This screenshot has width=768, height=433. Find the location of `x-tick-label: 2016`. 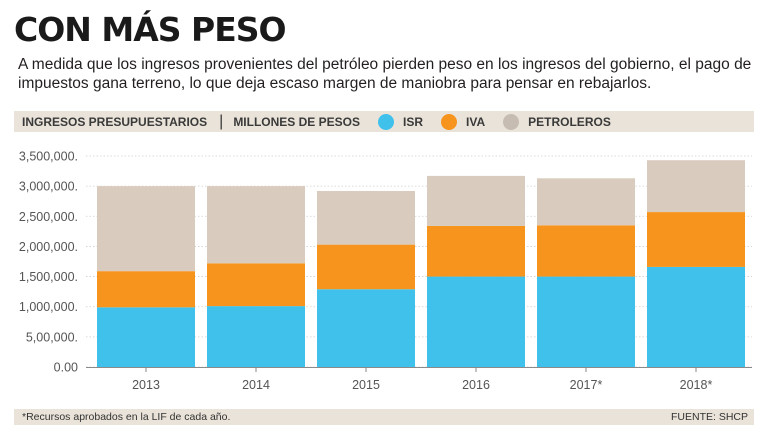

x-tick-label: 2016 is located at coordinates (476, 385).